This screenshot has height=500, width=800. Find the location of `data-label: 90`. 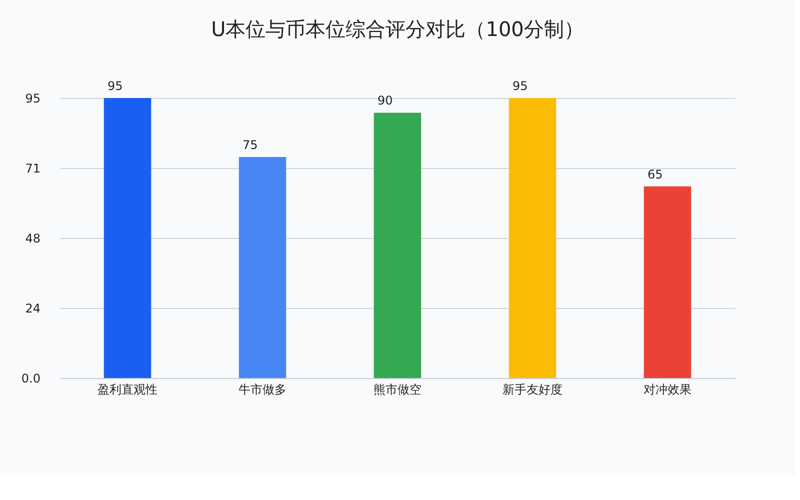

data-label: 90 is located at coordinates (385, 101).